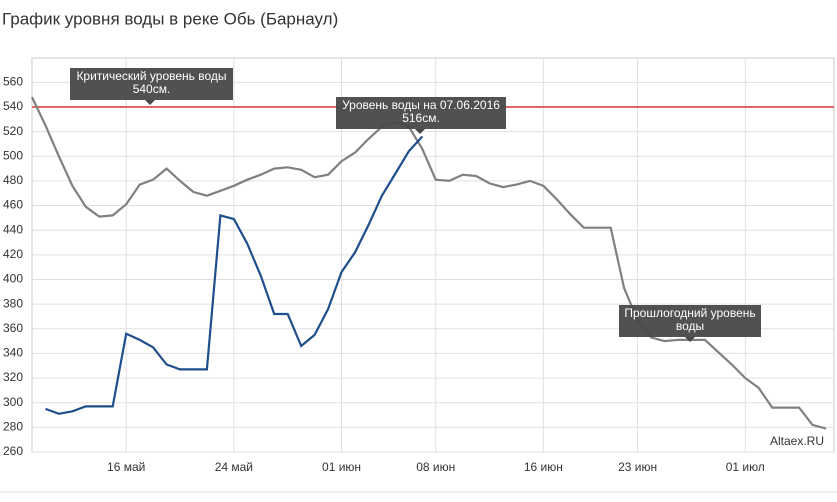  What do you see at coordinates (13, 106) in the screenshot?
I see `y-tick-label: 540` at bounding box center [13, 106].